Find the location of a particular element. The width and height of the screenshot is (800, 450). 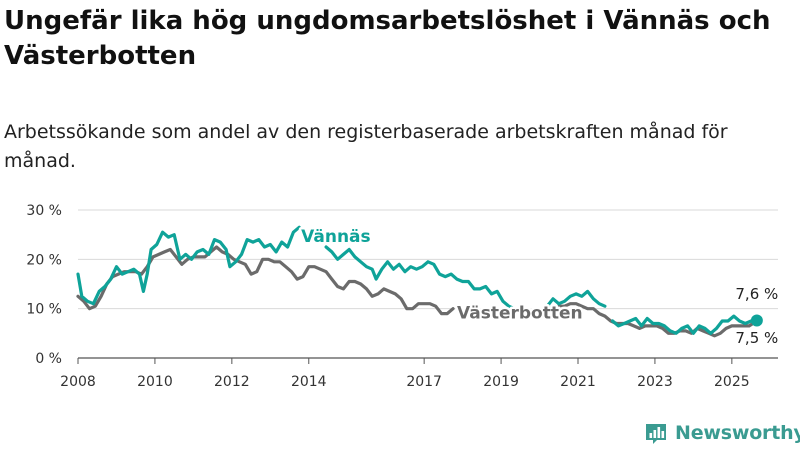

x-tick-label: 2017 is located at coordinates (424, 382).